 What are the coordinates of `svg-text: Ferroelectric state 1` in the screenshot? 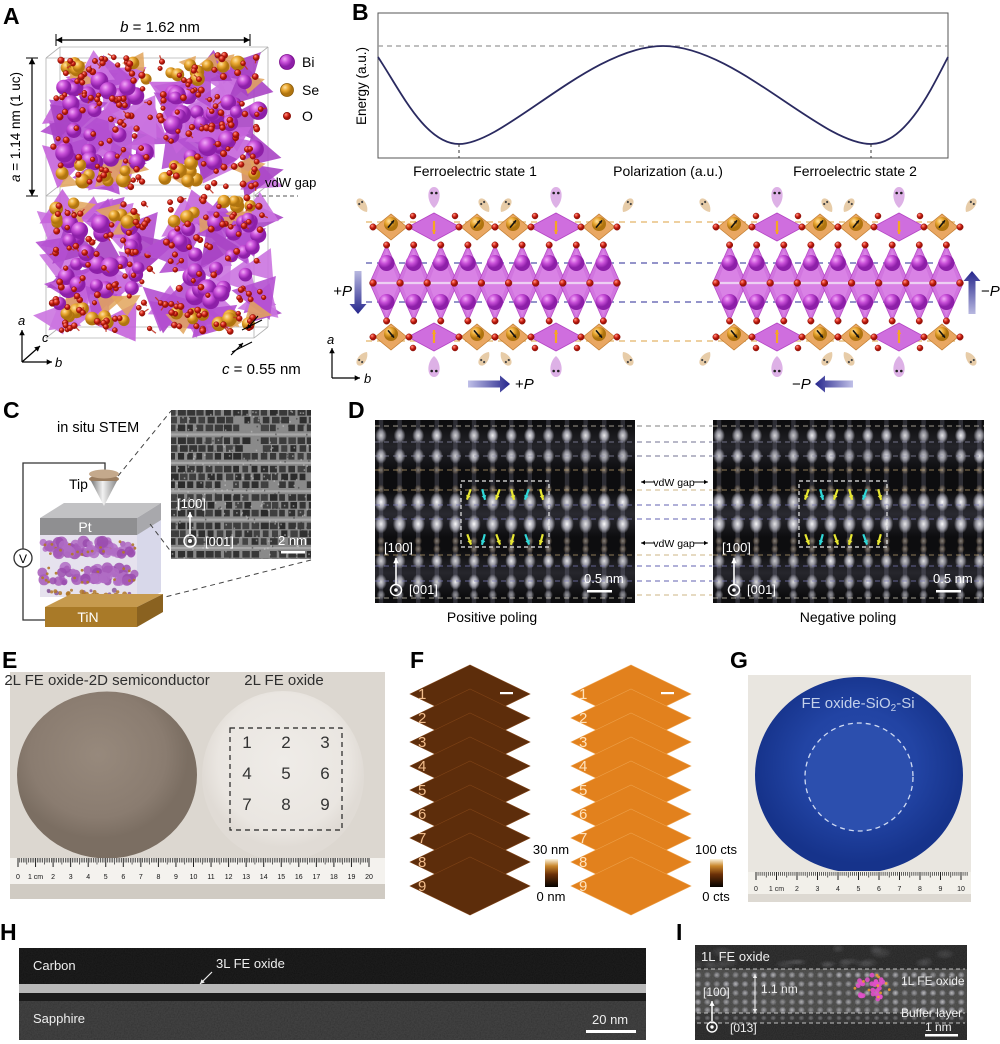 It's located at (475, 171).